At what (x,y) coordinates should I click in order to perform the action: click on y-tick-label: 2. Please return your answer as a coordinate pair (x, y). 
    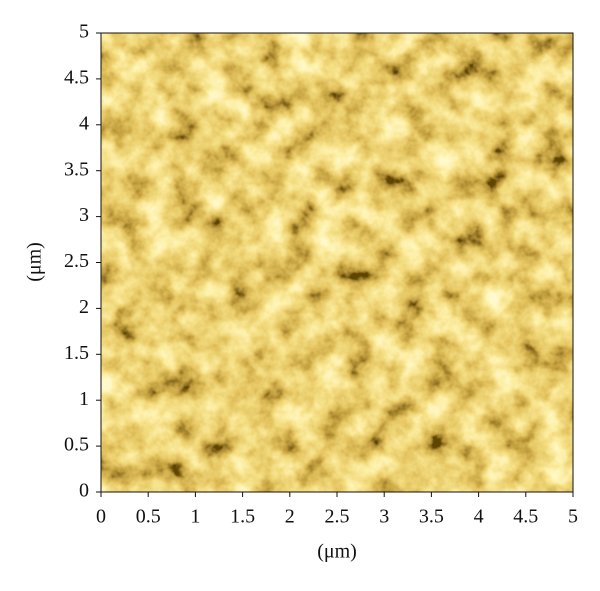
    Looking at the image, I should click on (84, 307).